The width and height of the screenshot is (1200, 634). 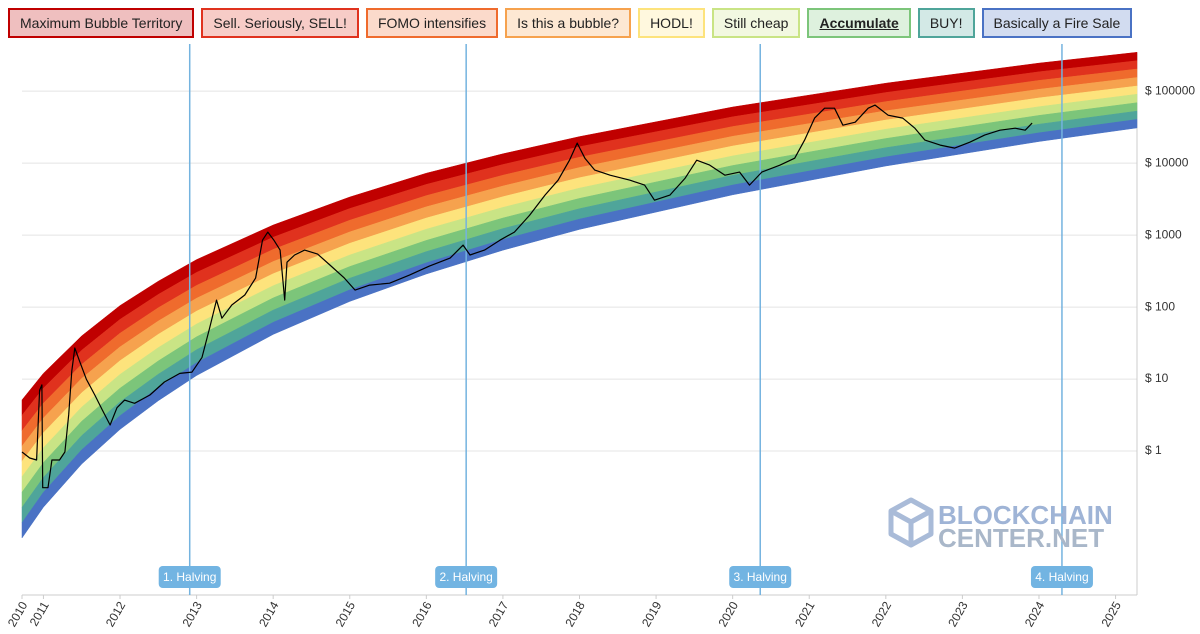 What do you see at coordinates (859, 23) in the screenshot?
I see `legend-button: Accumulate` at bounding box center [859, 23].